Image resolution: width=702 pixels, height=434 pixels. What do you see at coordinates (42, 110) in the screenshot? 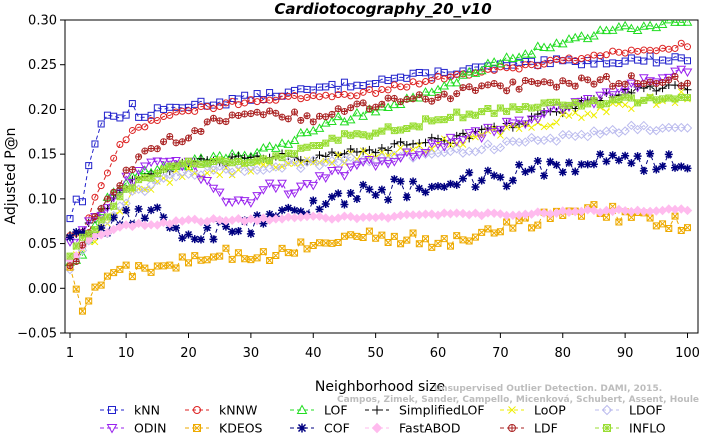
I see `y-tick-label: 0.20` at bounding box center [42, 110].